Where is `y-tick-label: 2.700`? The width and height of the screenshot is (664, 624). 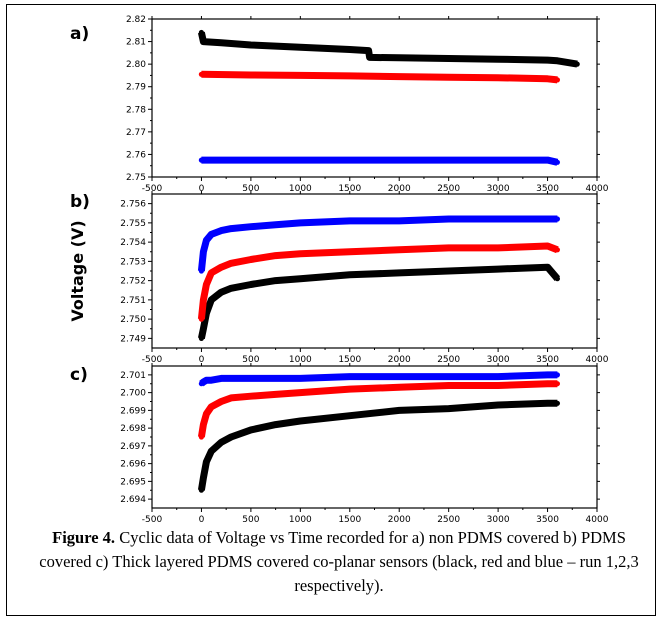
y-tick-label: 2.700 is located at coordinates (133, 394).